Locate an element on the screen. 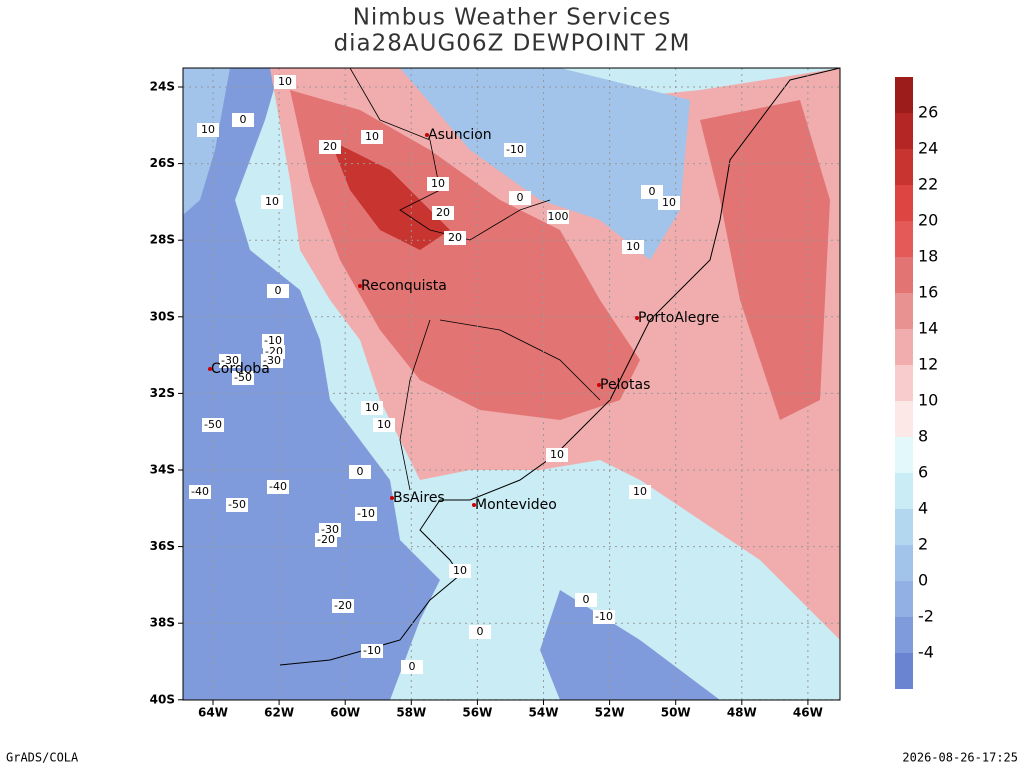 The width and height of the screenshot is (1024, 772). colorbar-label: 6 is located at coordinates (923, 472).